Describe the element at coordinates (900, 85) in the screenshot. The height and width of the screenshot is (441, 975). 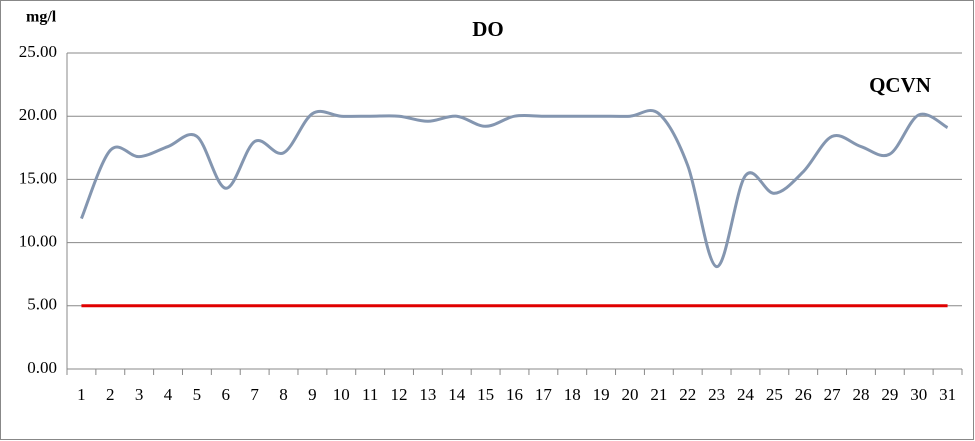
I see `series-label: QCVN` at that location.